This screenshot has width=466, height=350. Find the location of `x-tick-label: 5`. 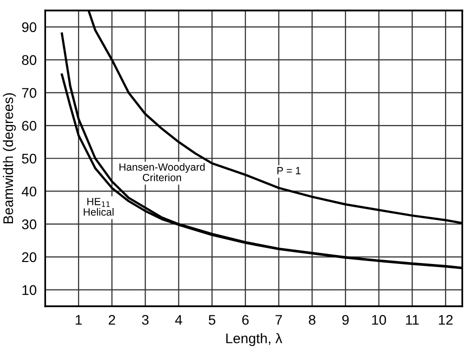

x-tick-label: 5 is located at coordinates (212, 320).